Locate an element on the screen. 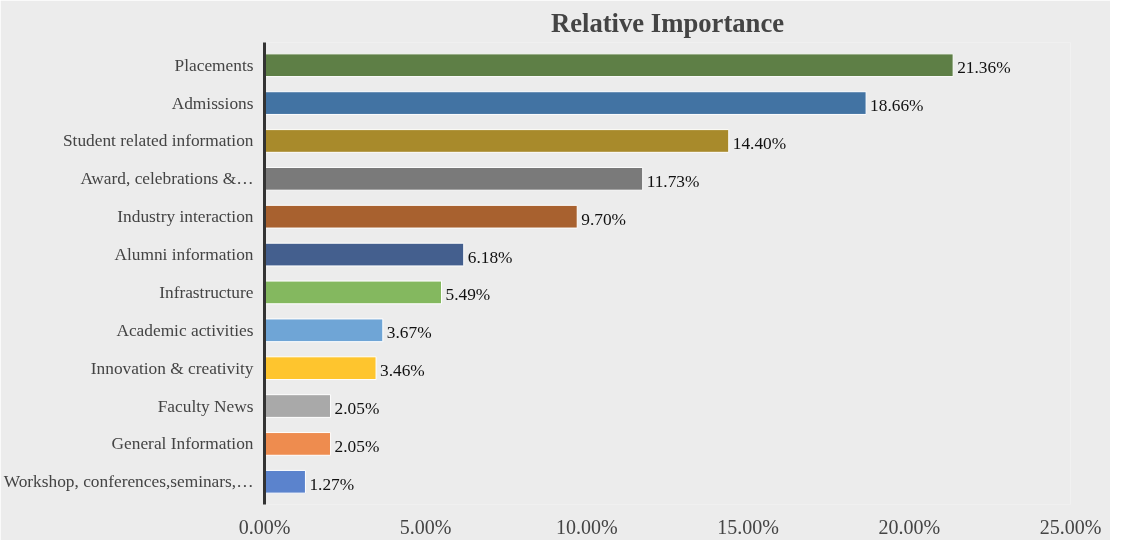 The width and height of the screenshot is (1126, 549). y-tick-label: General Information is located at coordinates (182, 444).